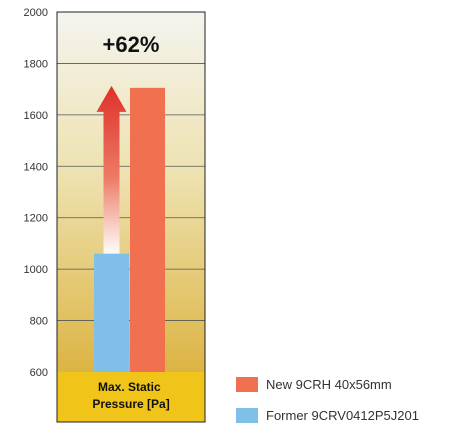 Image resolution: width=459 pixels, height=437 pixels. I want to click on x-category-label-line2: Pressure [Pa], so click(130, 404).